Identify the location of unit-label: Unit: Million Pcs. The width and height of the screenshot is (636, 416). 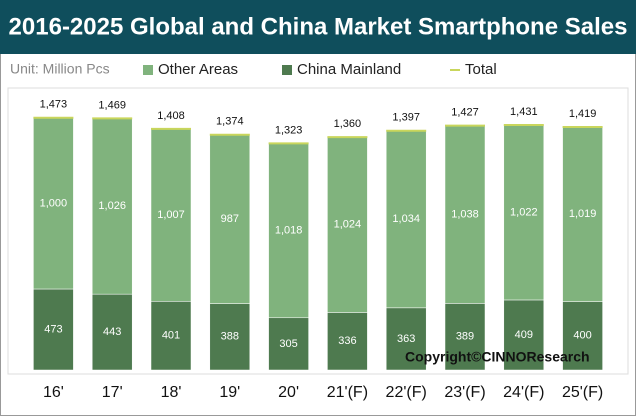
(60, 69).